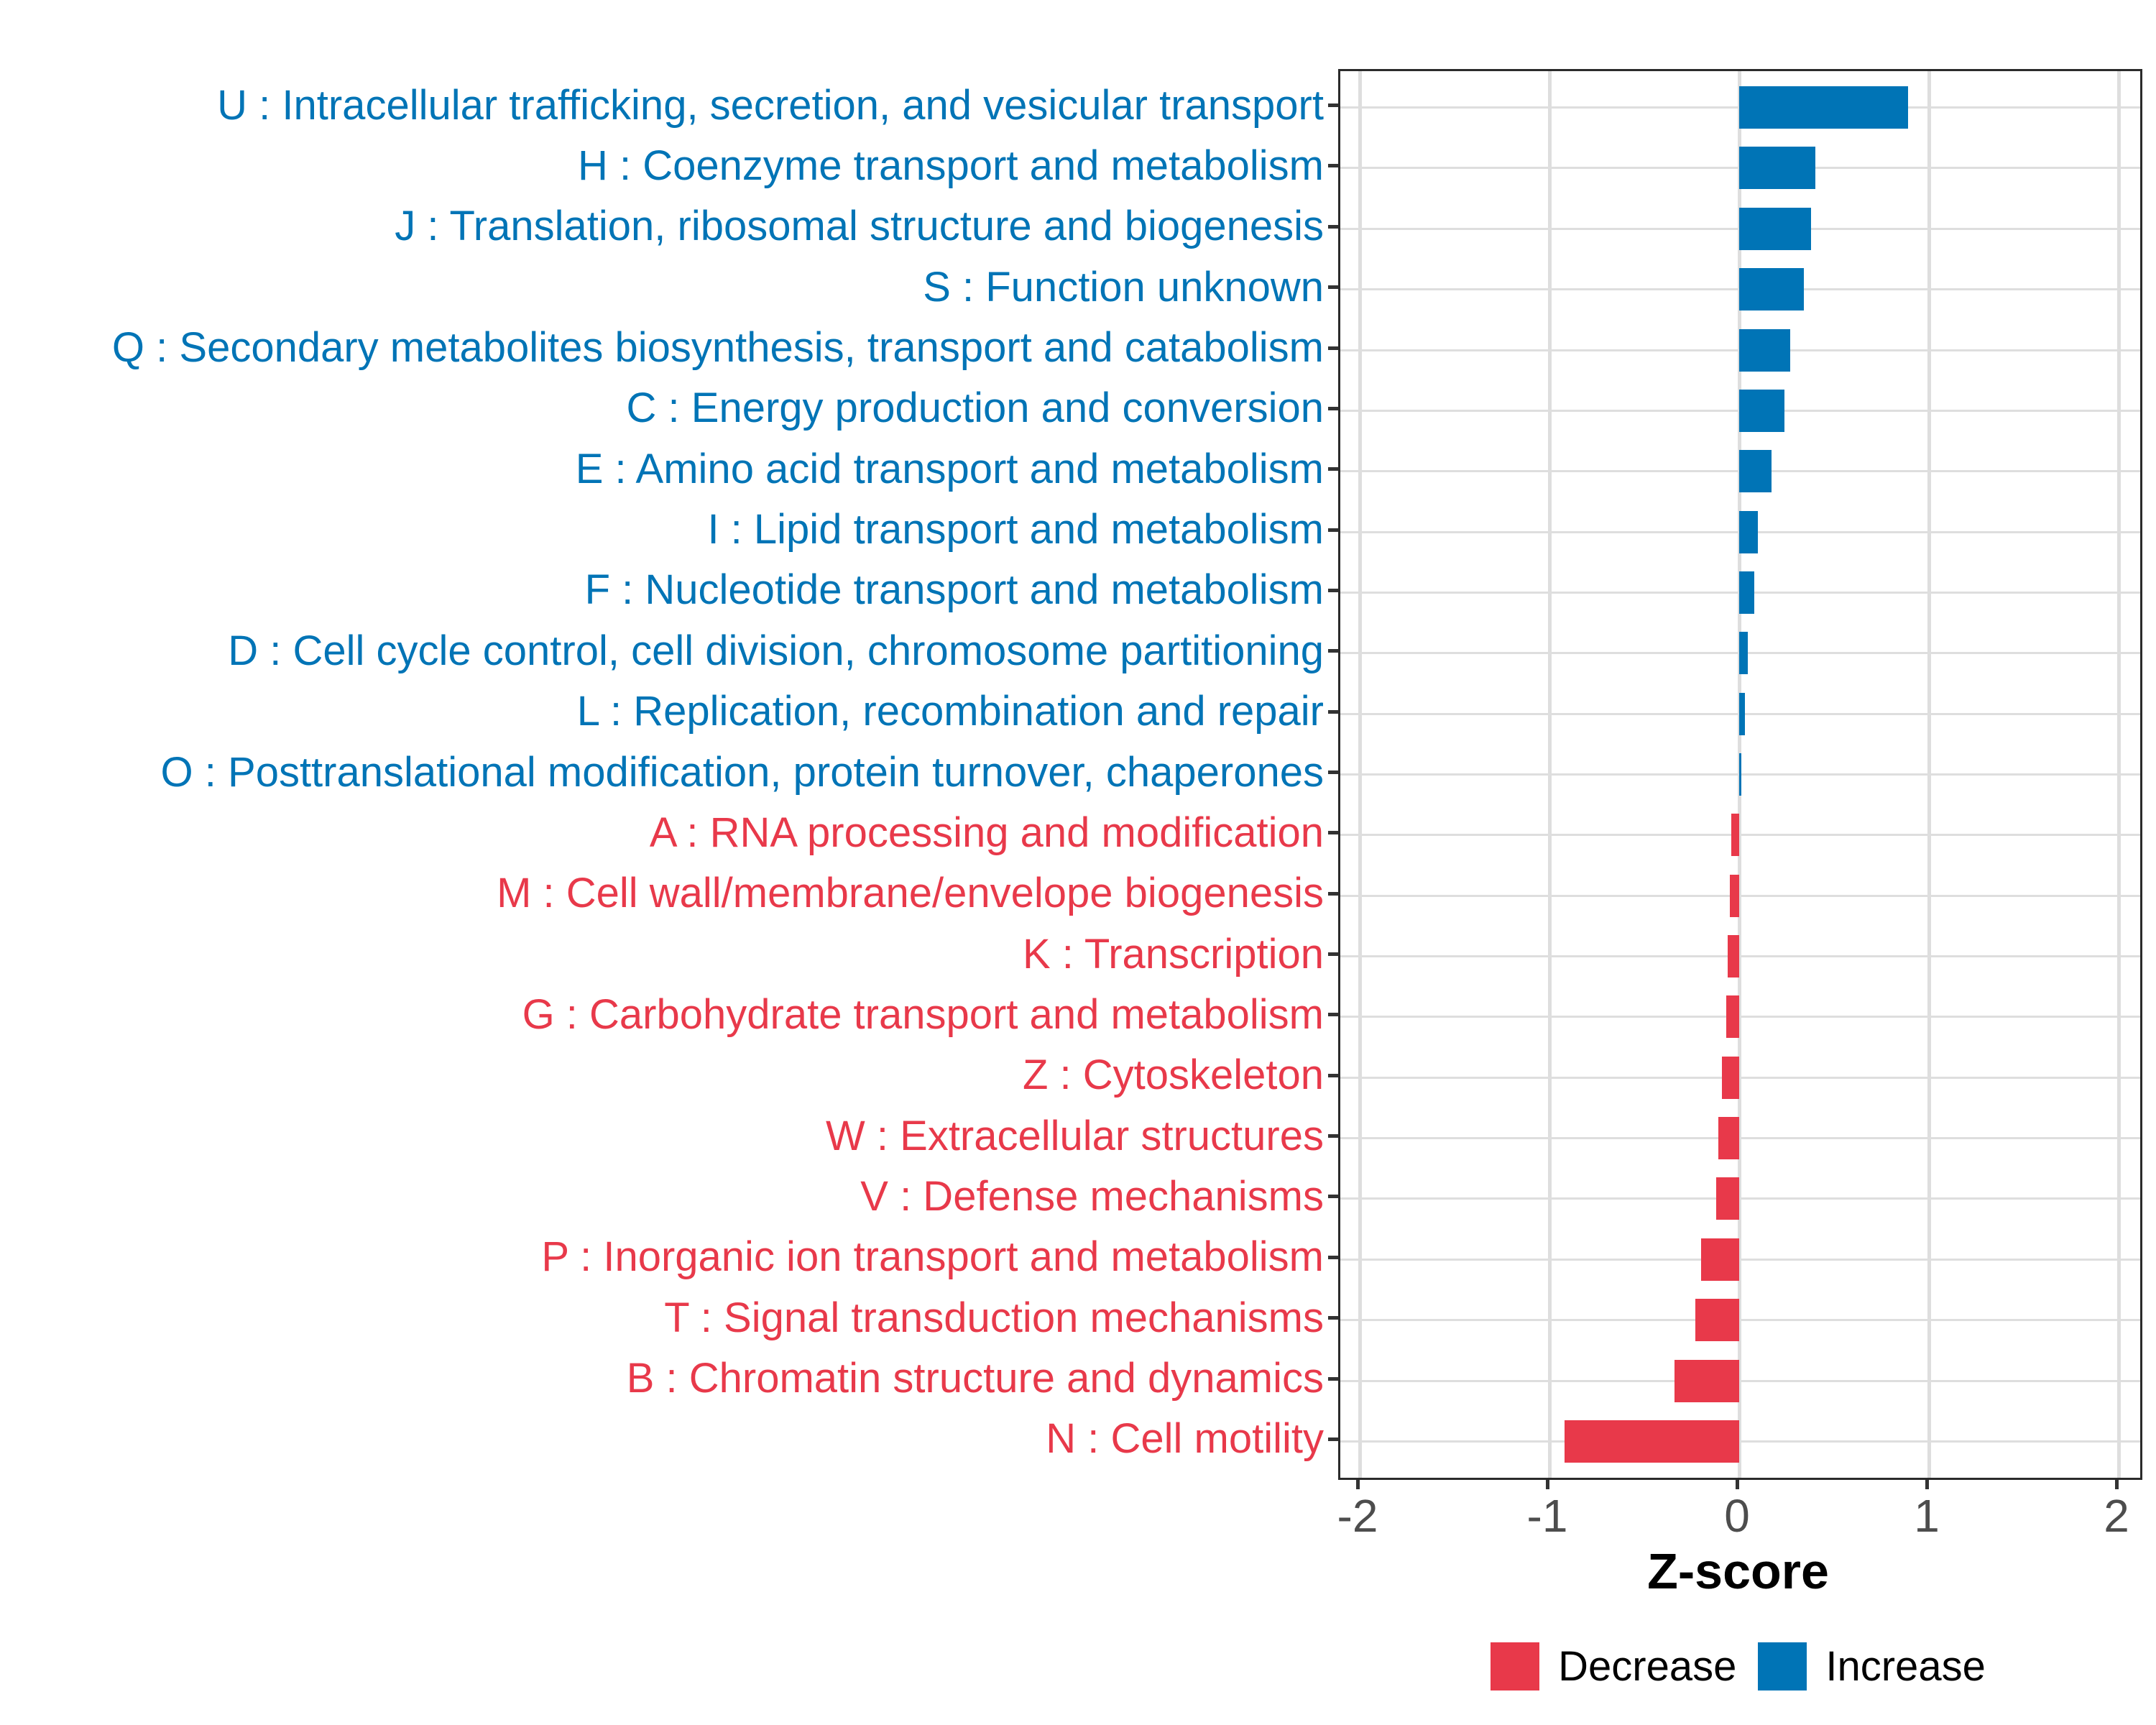 Image resolution: width=2156 pixels, height=1725 pixels. What do you see at coordinates (987, 832) in the screenshot?
I see `category-label-A: A : RNA processing and modification` at bounding box center [987, 832].